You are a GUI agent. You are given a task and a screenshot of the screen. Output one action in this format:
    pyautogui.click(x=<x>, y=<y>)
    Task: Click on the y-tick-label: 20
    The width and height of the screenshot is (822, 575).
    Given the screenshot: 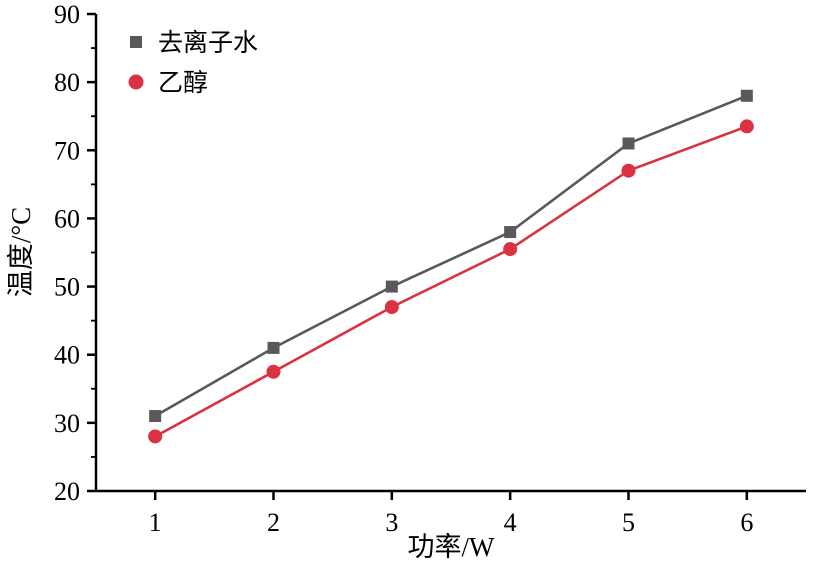 What is the action you would take?
    pyautogui.click(x=67, y=491)
    